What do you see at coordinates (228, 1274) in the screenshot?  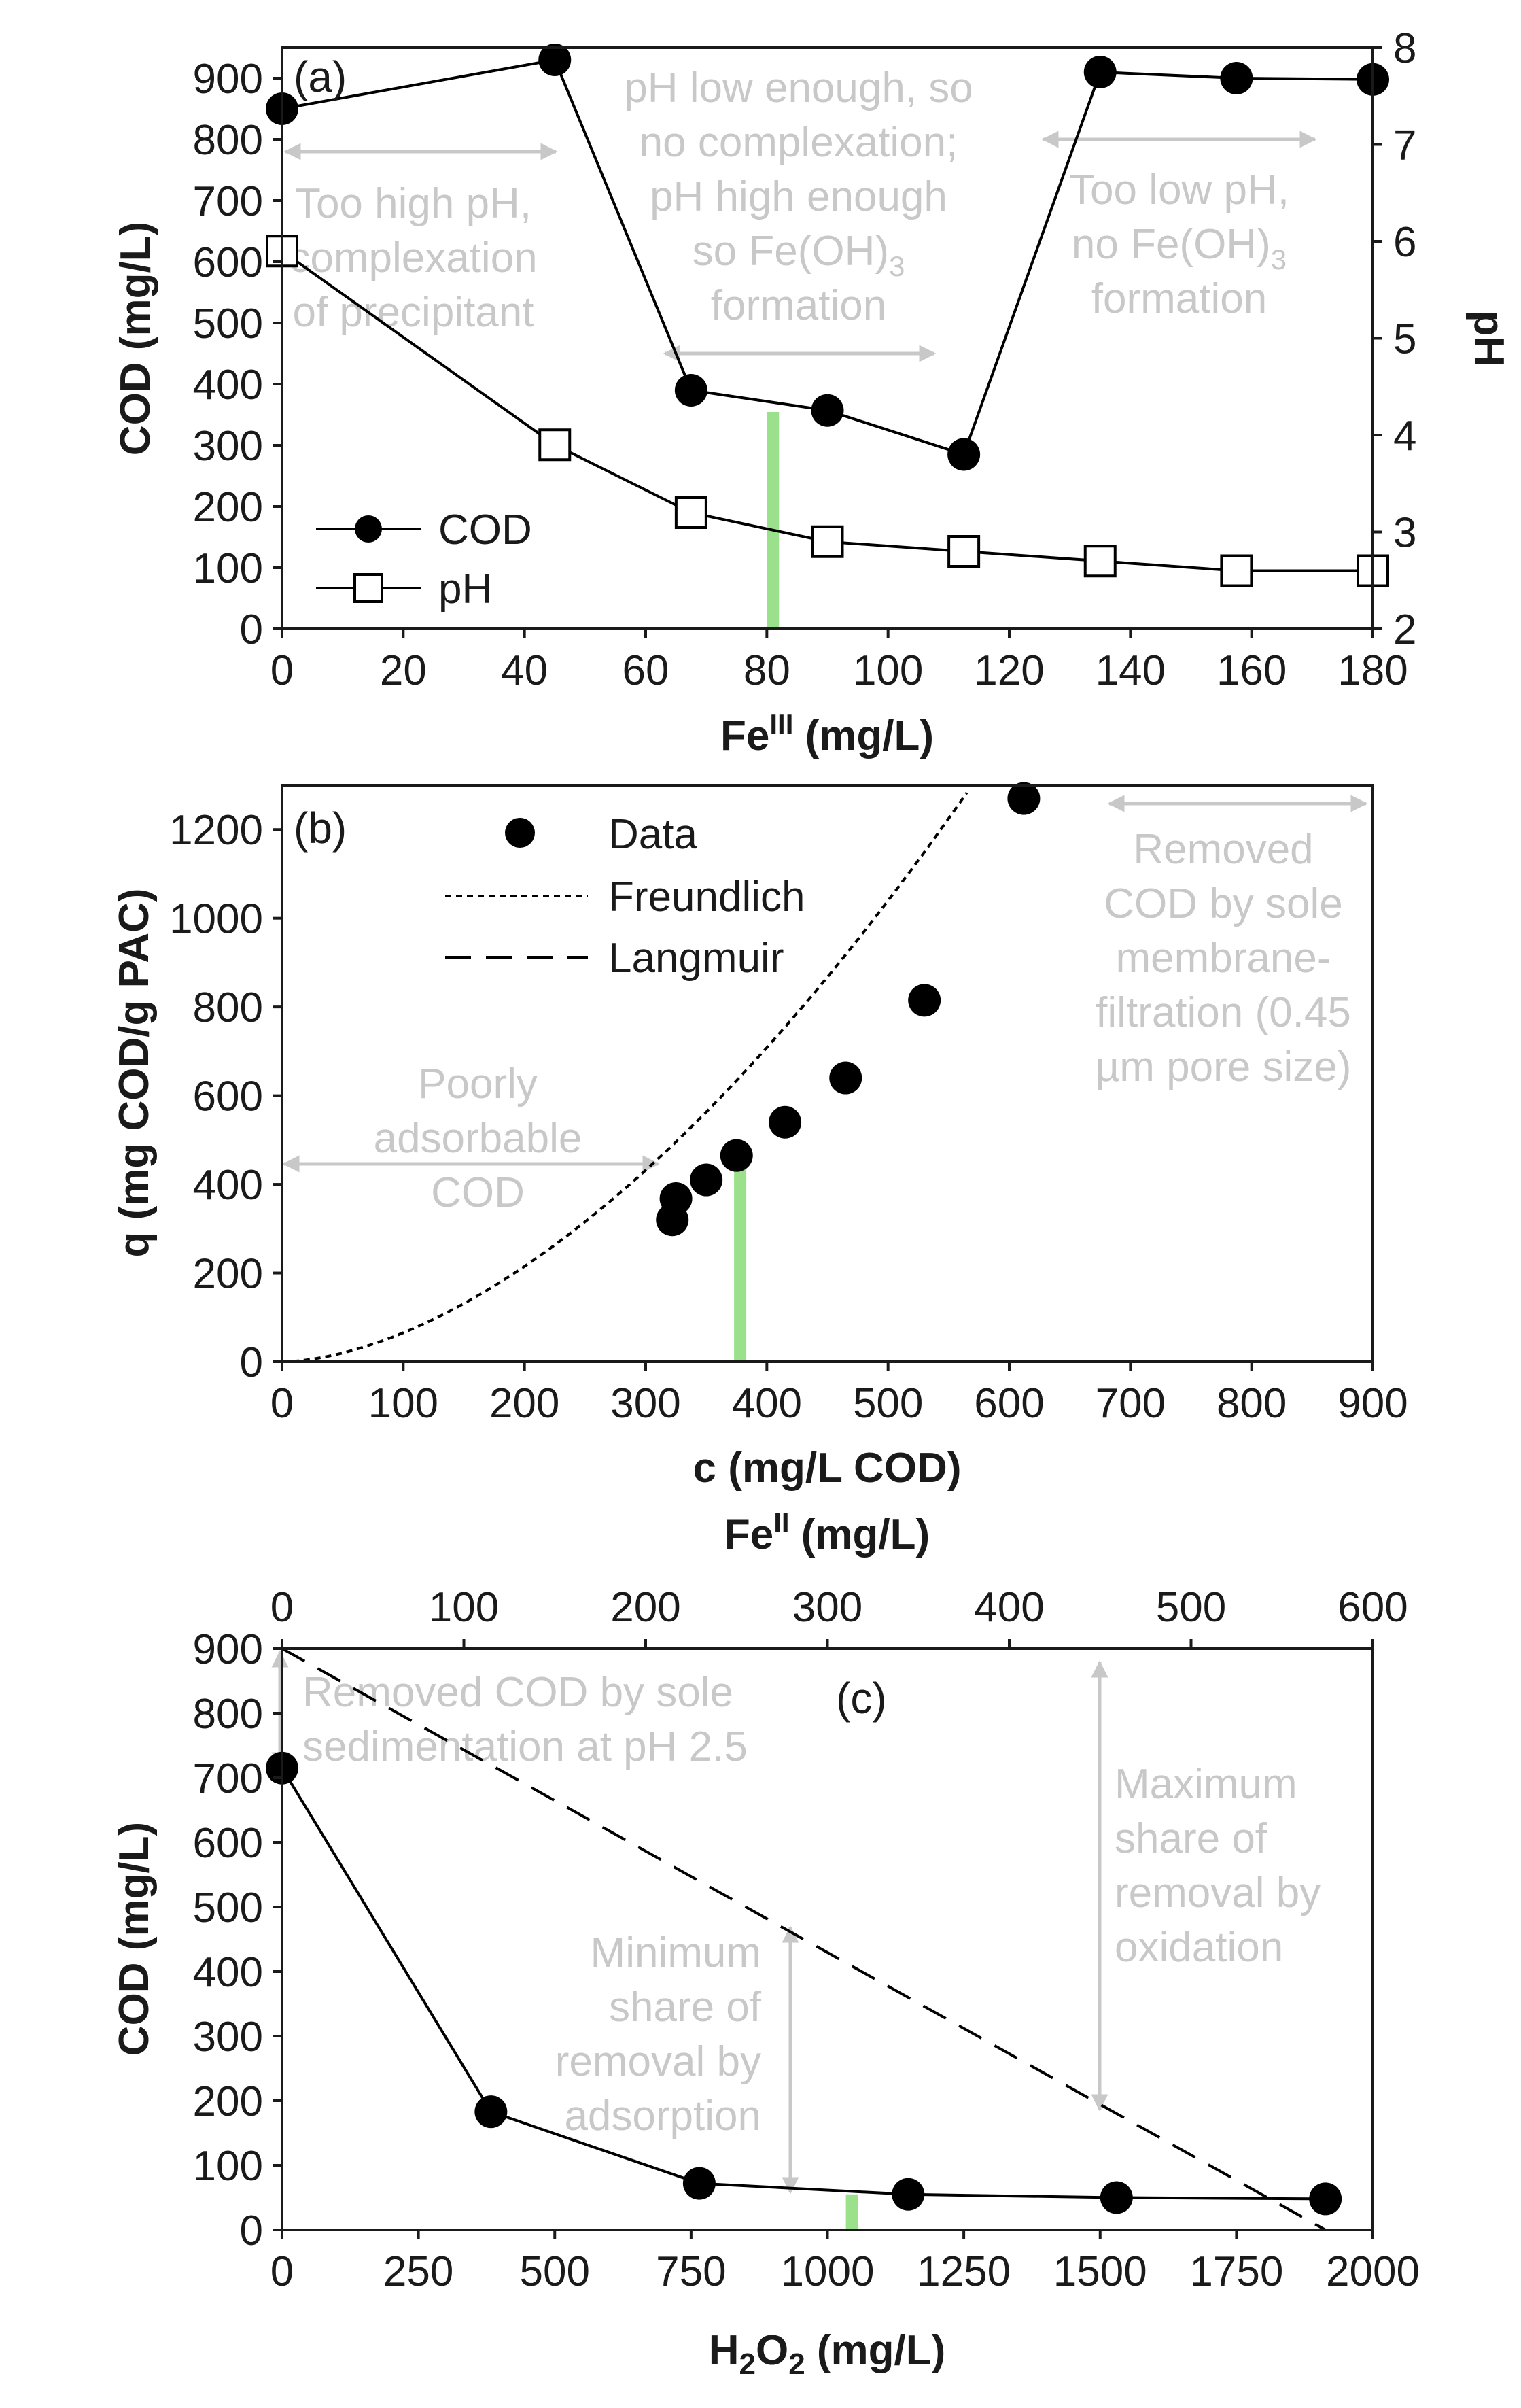 I see `b-ytick-label: 200` at bounding box center [228, 1274].